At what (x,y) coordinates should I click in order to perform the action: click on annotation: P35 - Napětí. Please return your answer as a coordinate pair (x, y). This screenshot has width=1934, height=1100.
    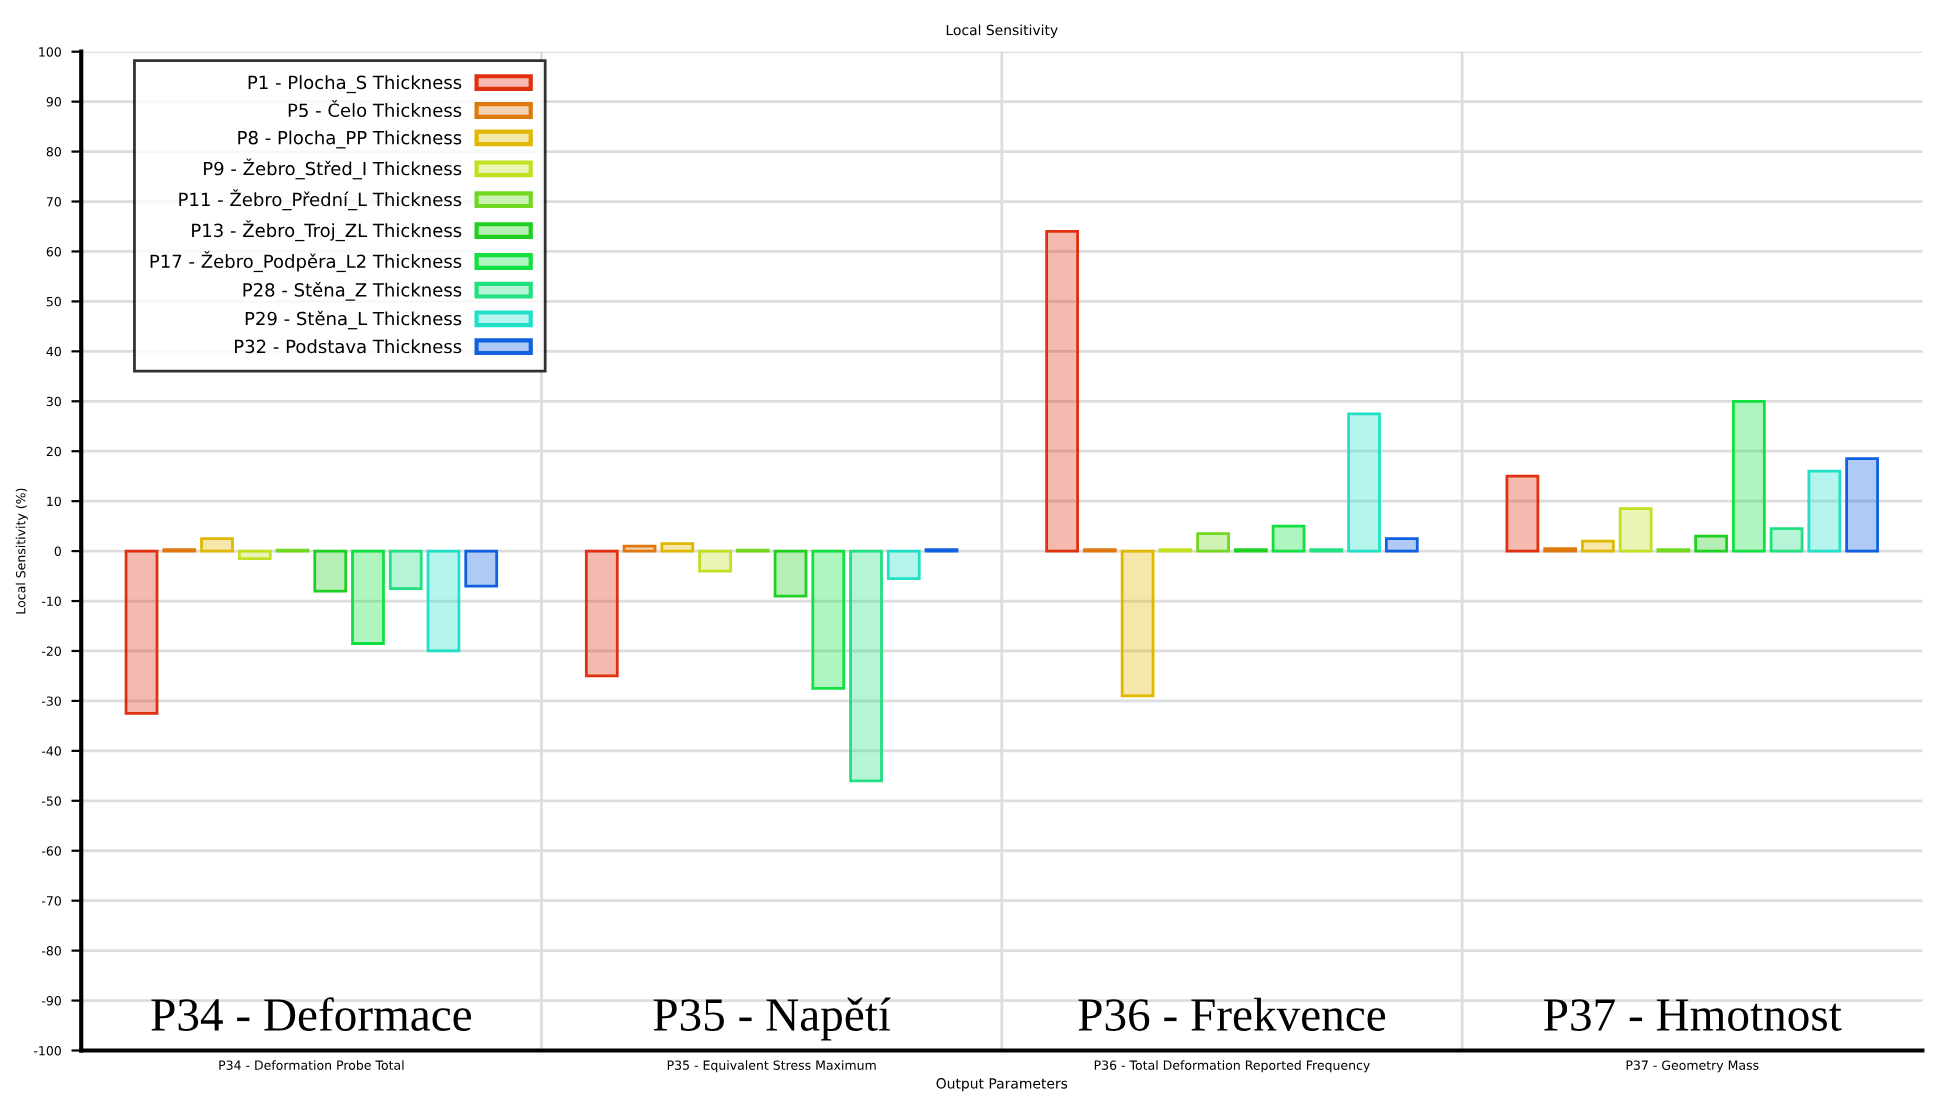
    Looking at the image, I should click on (772, 1019).